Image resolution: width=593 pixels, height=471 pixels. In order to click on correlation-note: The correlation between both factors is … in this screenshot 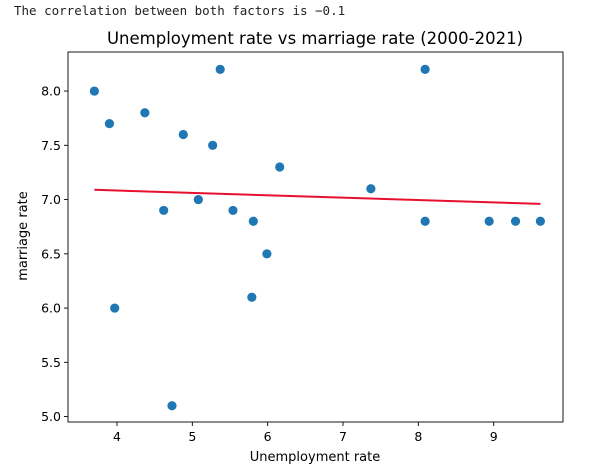, I will do `click(180, 10)`.